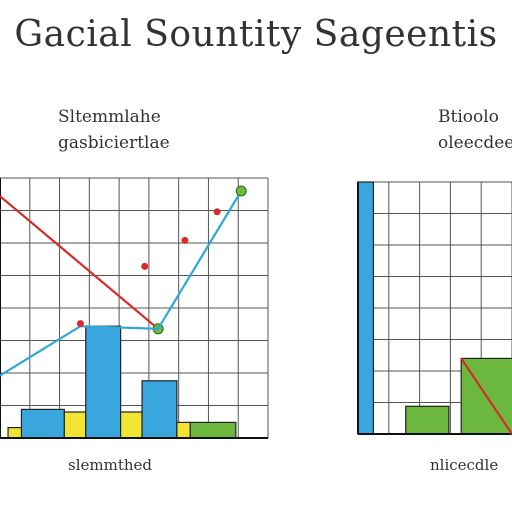  Describe the element at coordinates (109, 117) in the screenshot. I see `left-chart-title-line1: Sltemmlahe` at that location.